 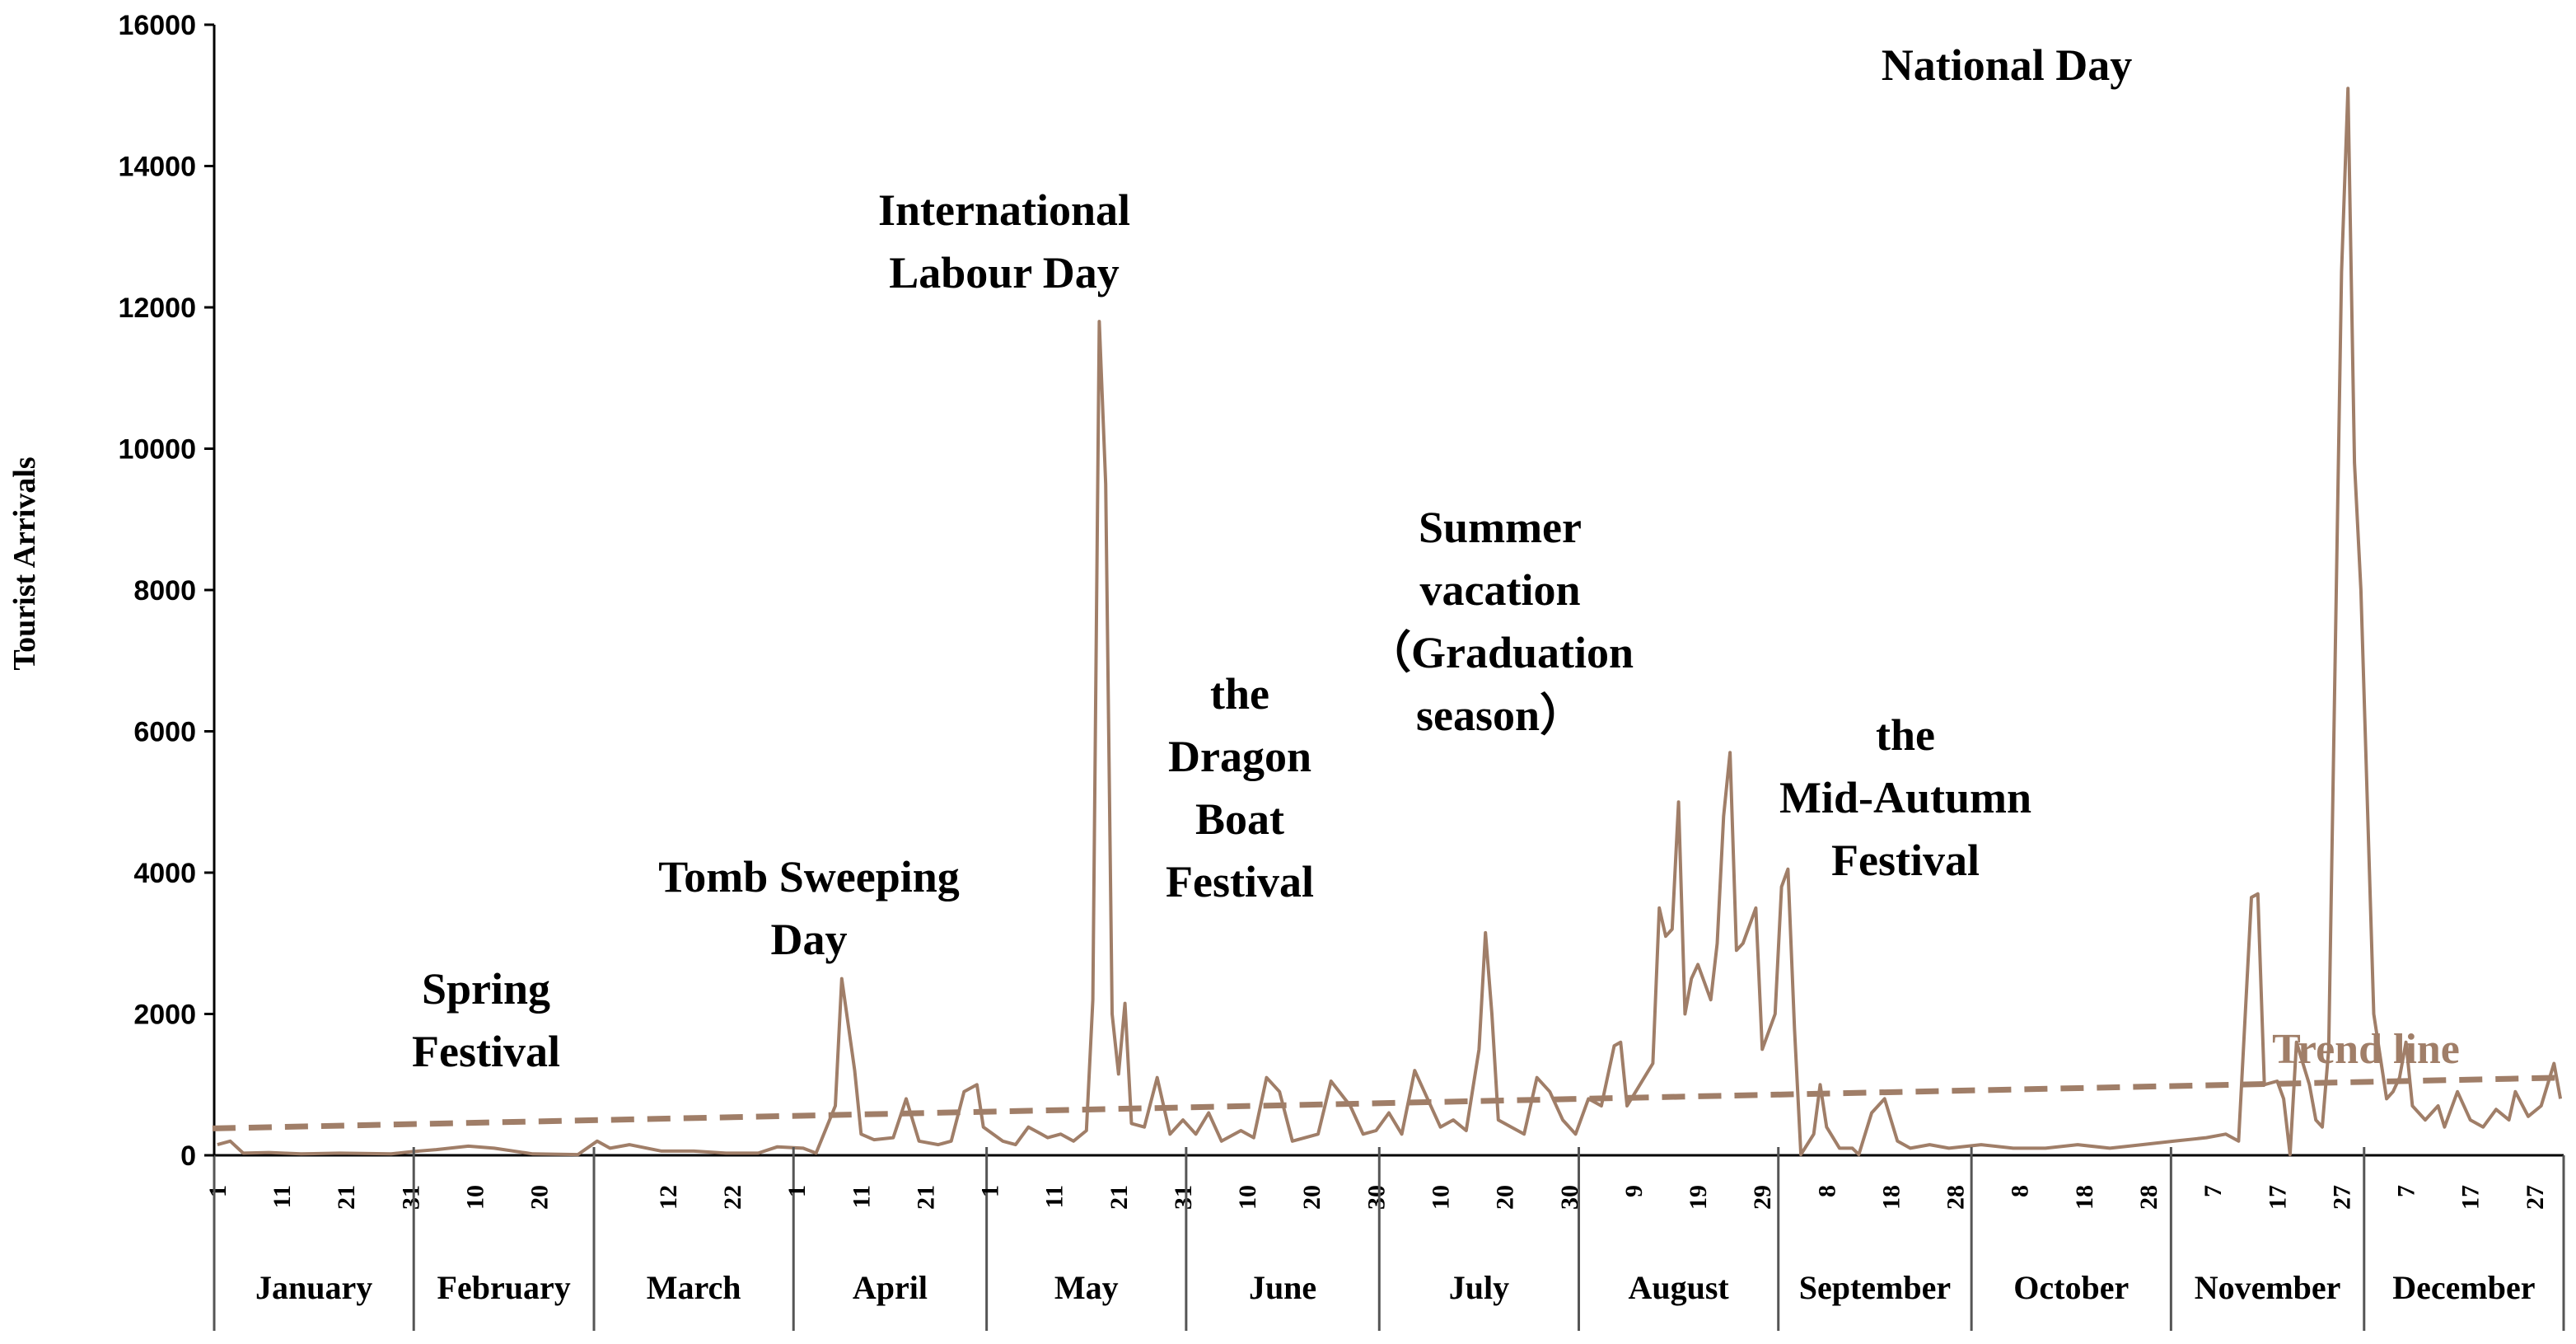 What do you see at coordinates (2268, 1288) in the screenshot?
I see `month-label: November` at bounding box center [2268, 1288].